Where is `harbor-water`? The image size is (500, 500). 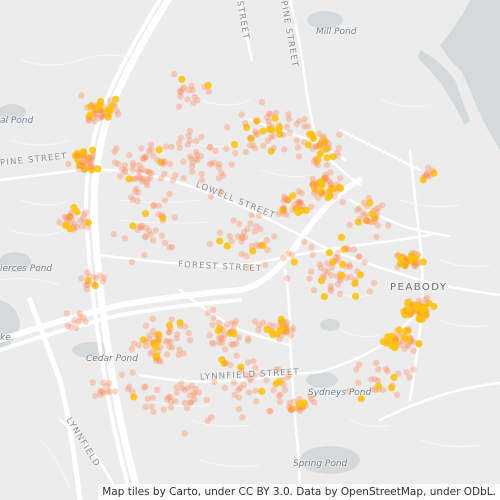
harbor-water is located at coordinates (470, 75).